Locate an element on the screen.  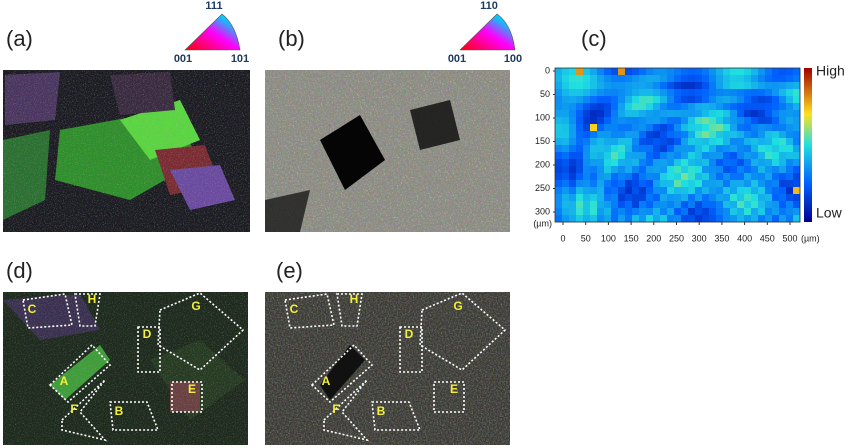
panel-label: (c) is located at coordinates (594, 38).